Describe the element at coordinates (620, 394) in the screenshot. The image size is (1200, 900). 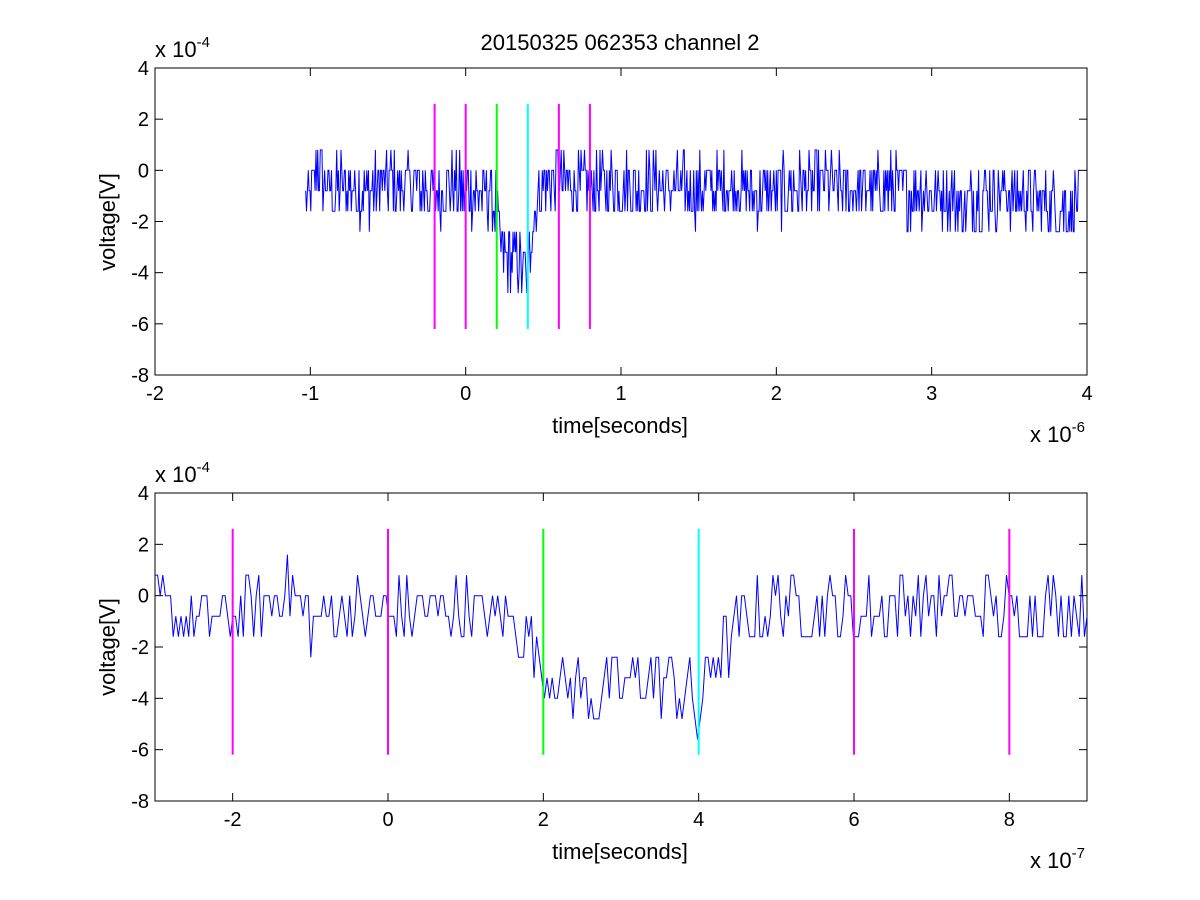
I see `top-x-tick-label-3: 1` at that location.